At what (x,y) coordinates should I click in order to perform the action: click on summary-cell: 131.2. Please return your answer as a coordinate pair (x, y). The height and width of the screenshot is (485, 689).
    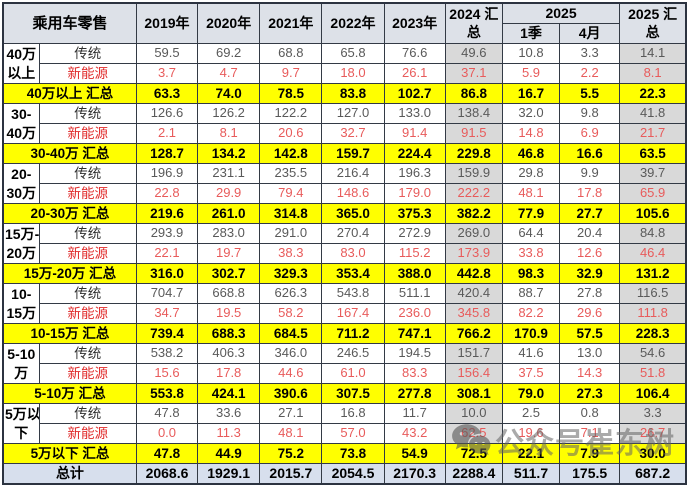
    Looking at the image, I should click on (653, 273).